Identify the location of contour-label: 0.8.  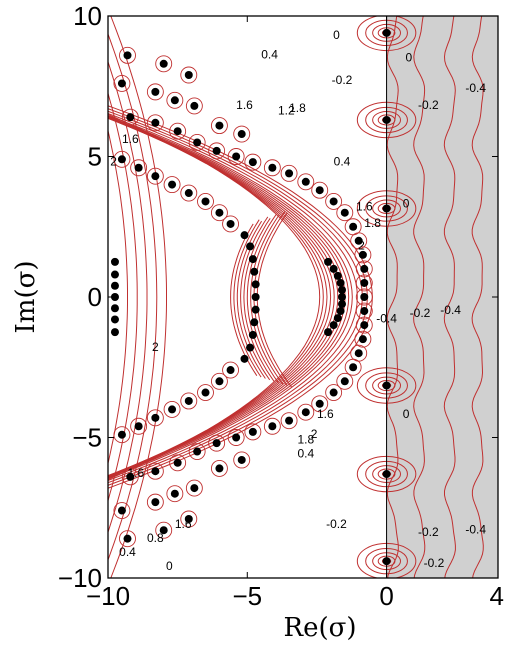
(155, 538).